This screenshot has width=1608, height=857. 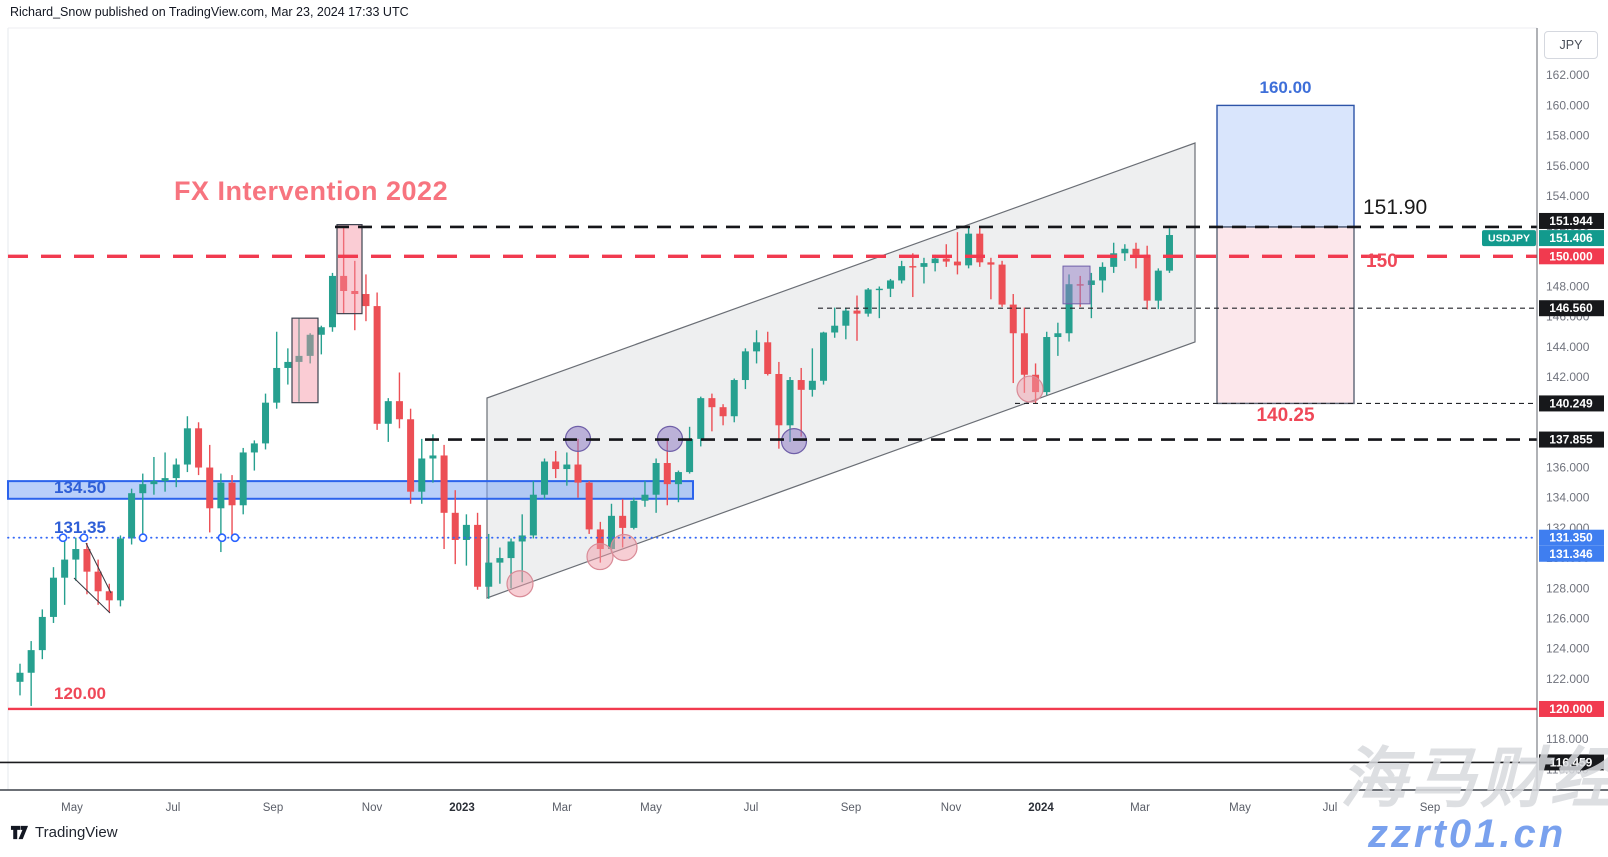 I want to click on price-tag-text: 151.406, so click(x=1571, y=238).